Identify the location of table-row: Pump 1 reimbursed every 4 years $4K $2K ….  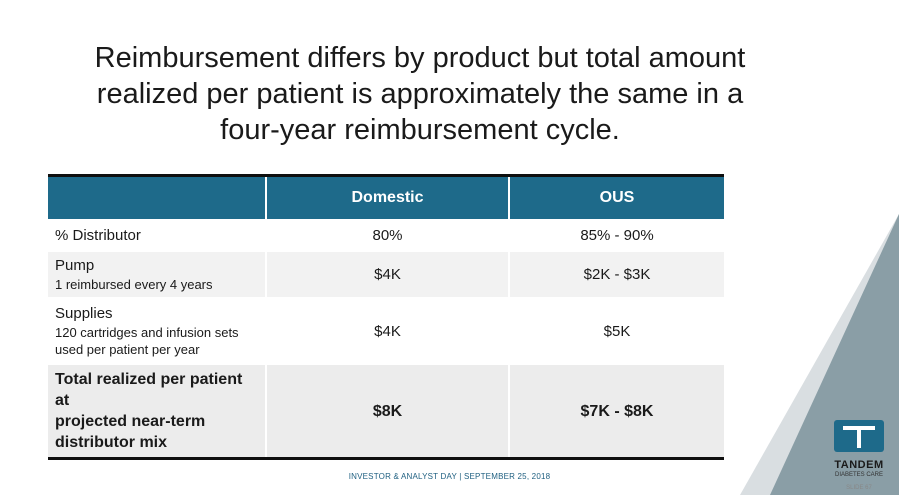
(386, 274).